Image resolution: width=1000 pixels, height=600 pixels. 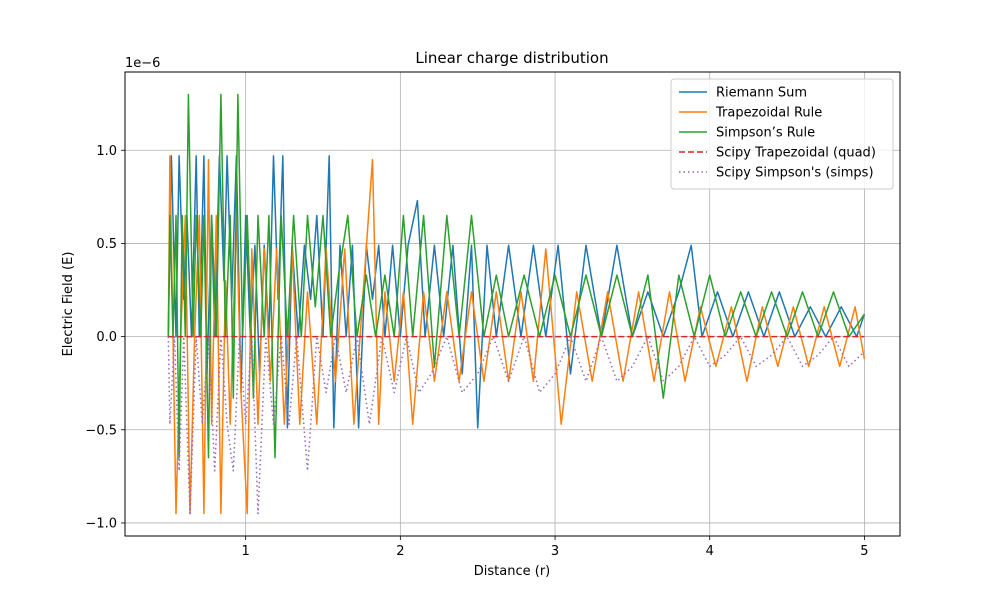 I want to click on y-tick-label: 0.0, so click(x=106, y=337).